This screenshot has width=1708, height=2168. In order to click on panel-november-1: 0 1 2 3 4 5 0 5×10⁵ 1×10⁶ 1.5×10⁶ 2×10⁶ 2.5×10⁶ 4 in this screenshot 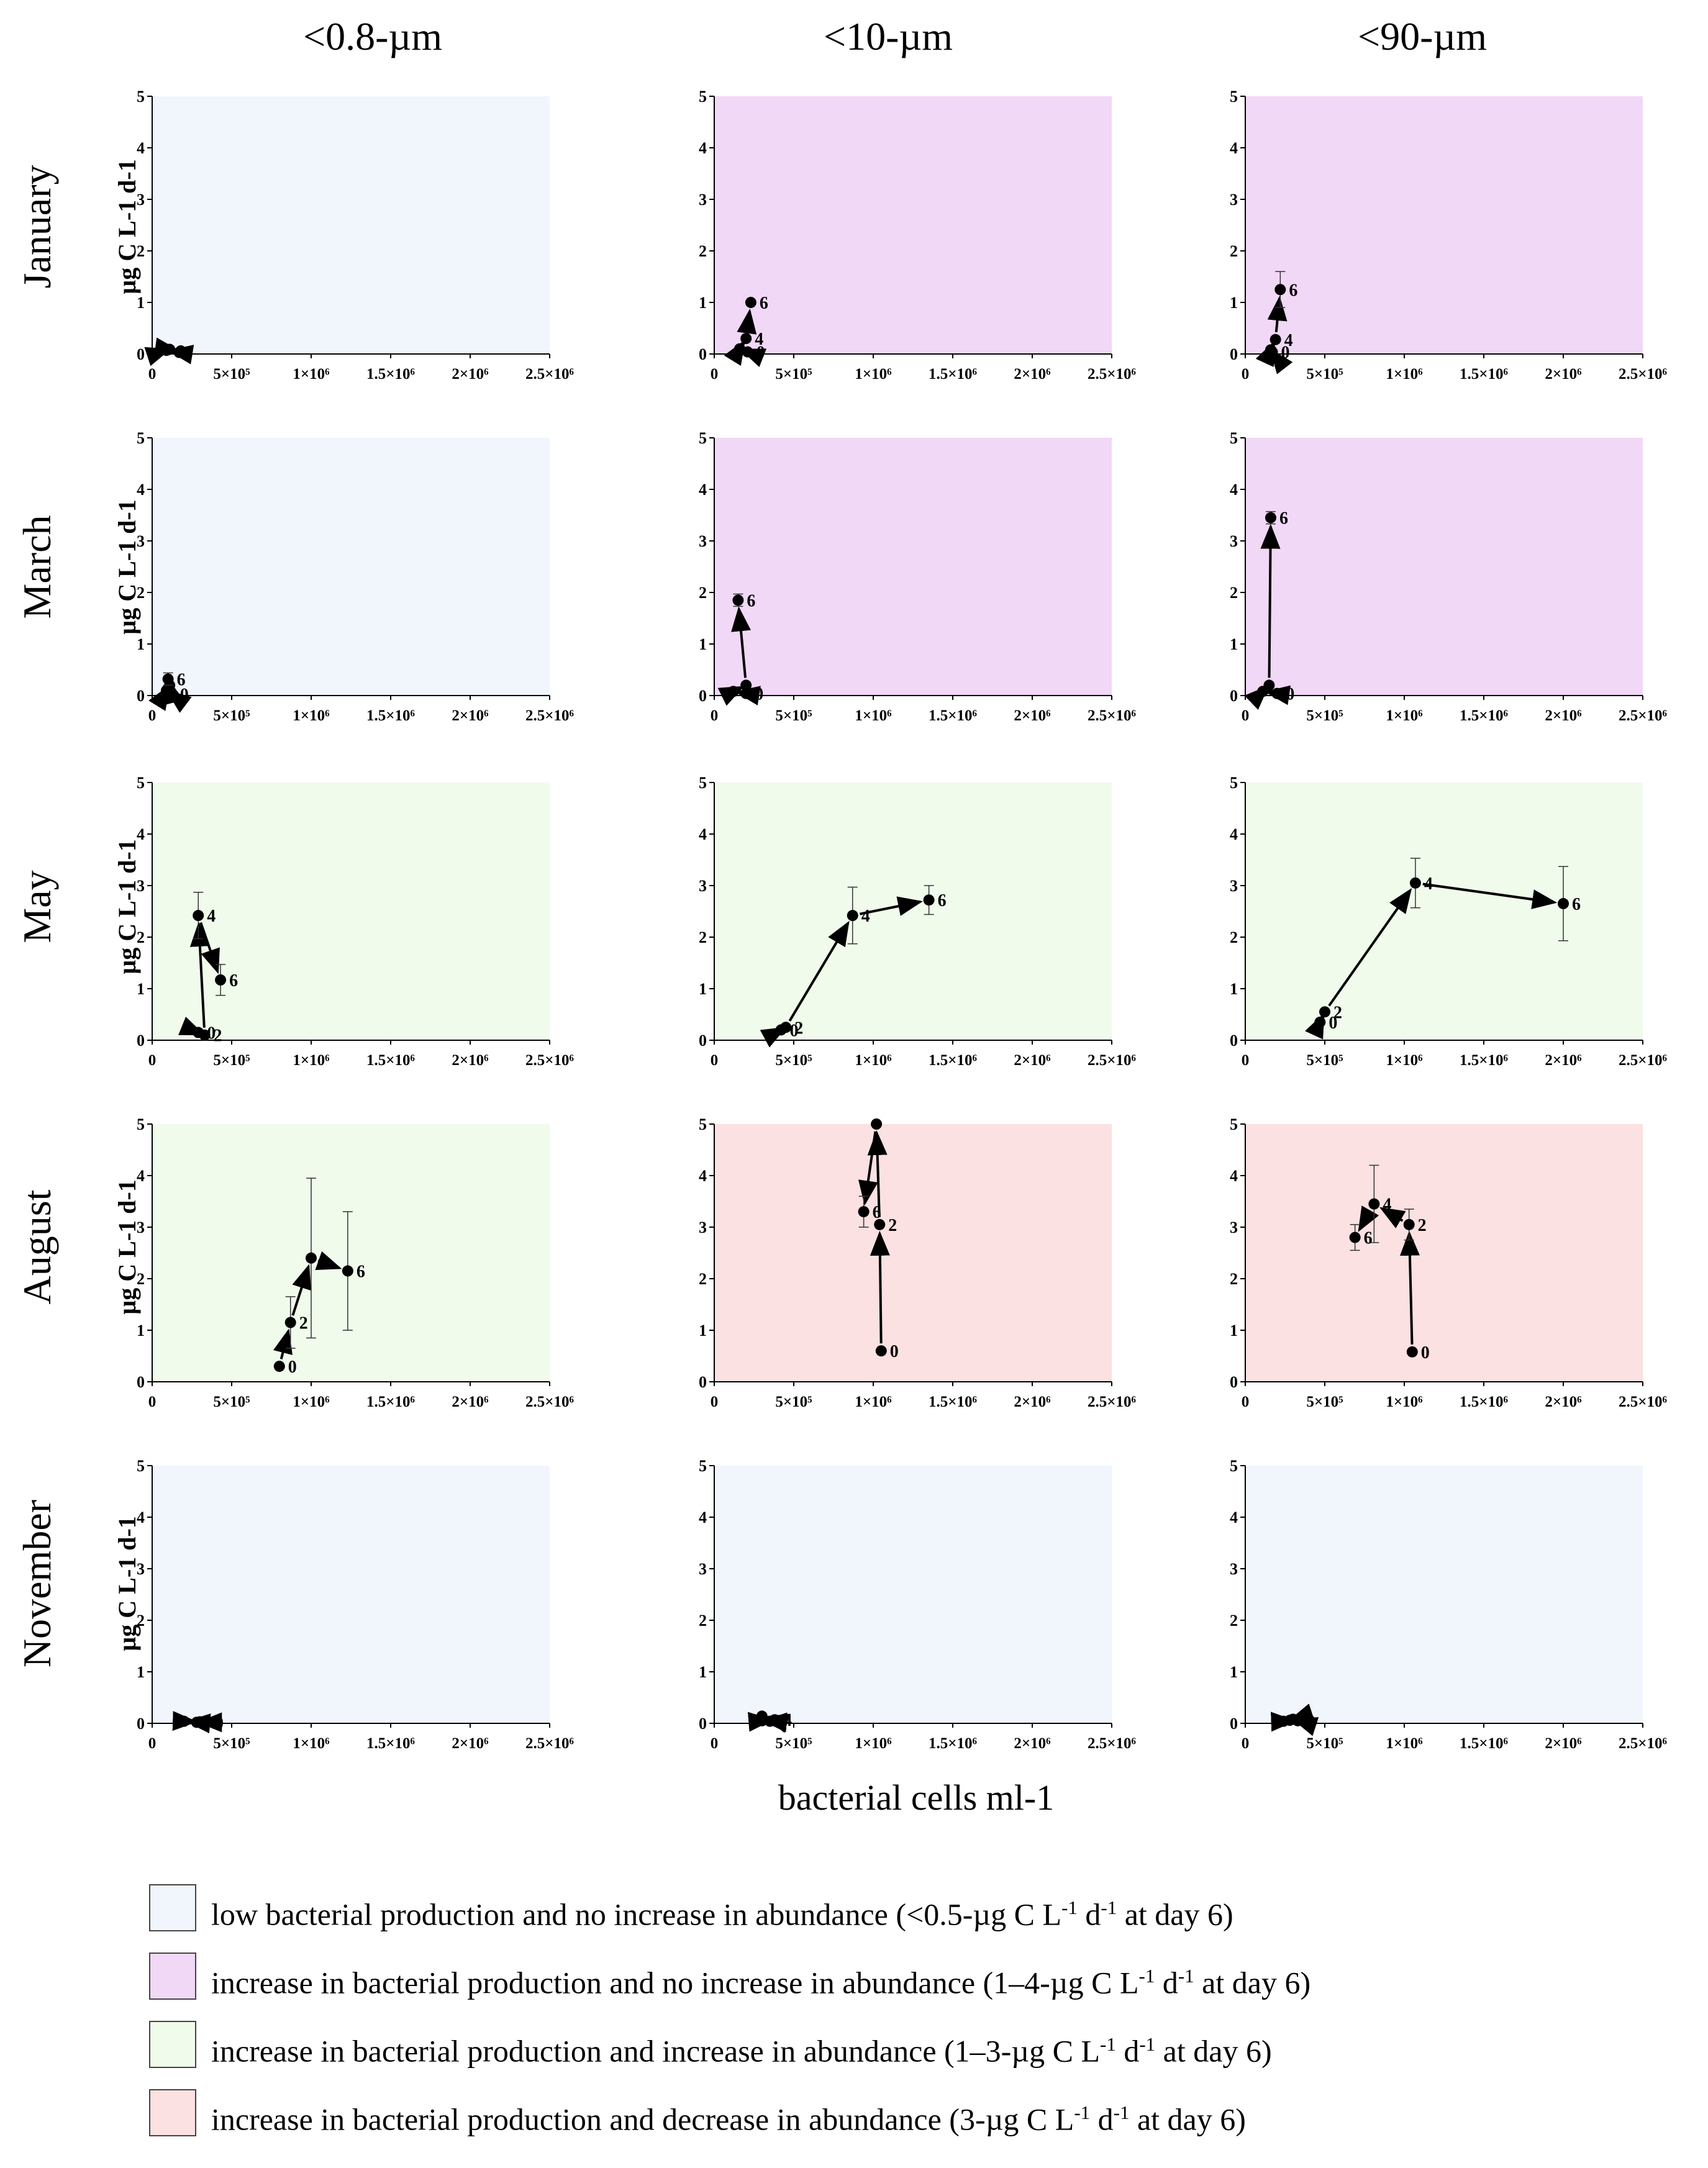, I will do `click(917, 1604)`.